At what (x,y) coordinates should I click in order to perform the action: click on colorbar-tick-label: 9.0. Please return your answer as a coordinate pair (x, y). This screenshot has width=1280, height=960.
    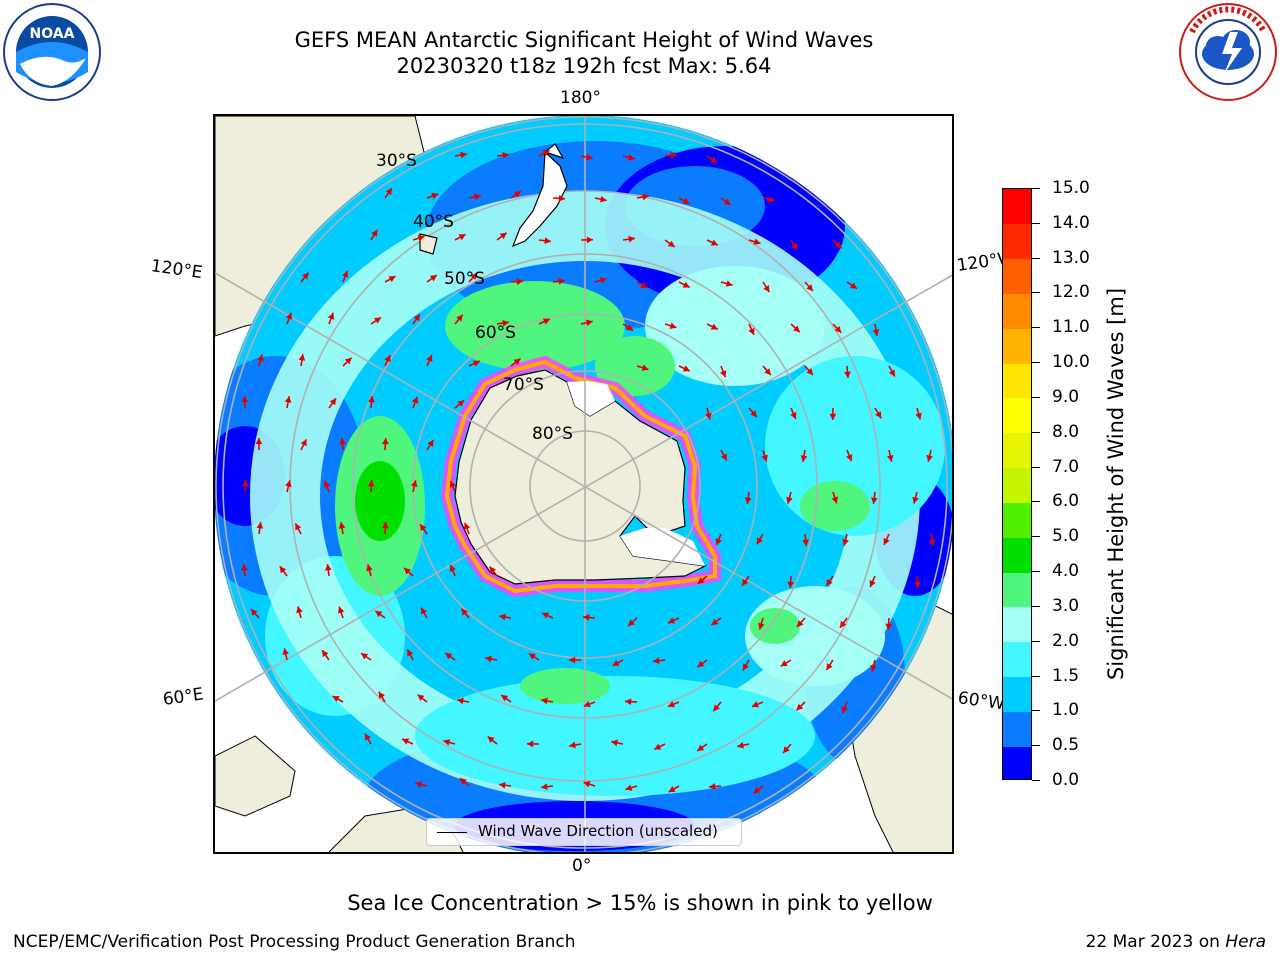
    Looking at the image, I should click on (1066, 396).